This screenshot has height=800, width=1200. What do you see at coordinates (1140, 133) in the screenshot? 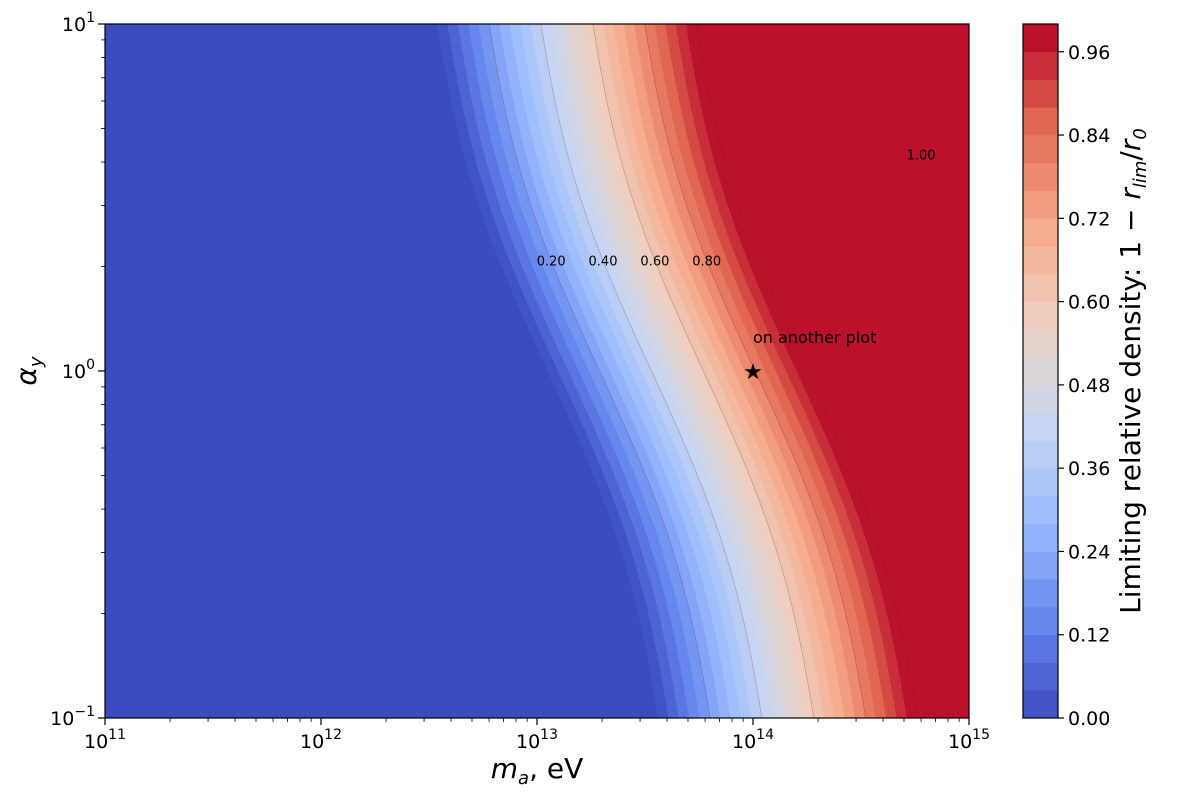
I see `colorbar-label-subscript-2: 0` at bounding box center [1140, 133].